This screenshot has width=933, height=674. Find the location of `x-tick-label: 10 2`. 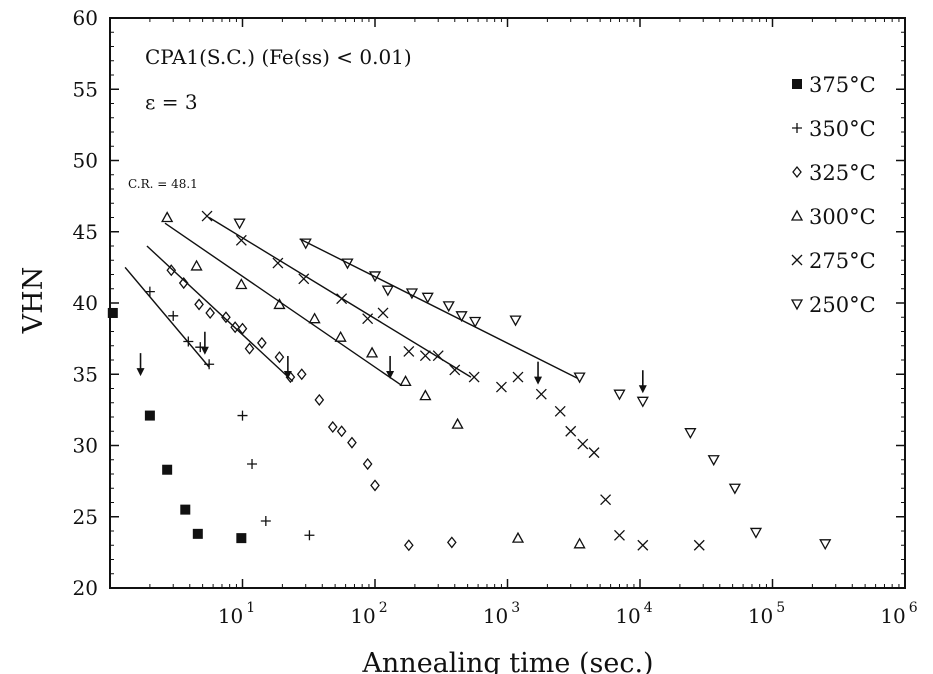

x-tick-label: 10 2 is located at coordinates (368, 614).